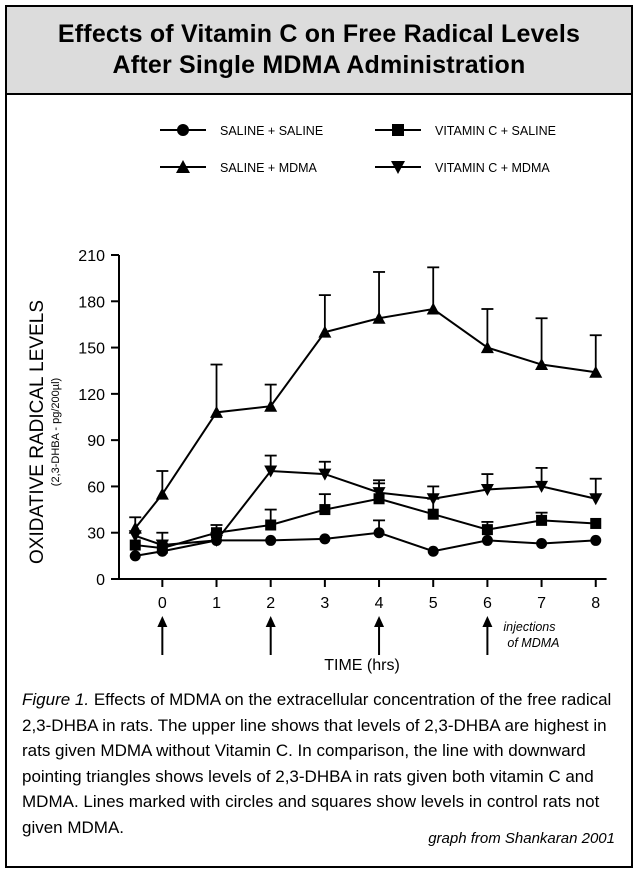  What do you see at coordinates (162, 603) in the screenshot?
I see `x-tick-label: 0` at bounding box center [162, 603].